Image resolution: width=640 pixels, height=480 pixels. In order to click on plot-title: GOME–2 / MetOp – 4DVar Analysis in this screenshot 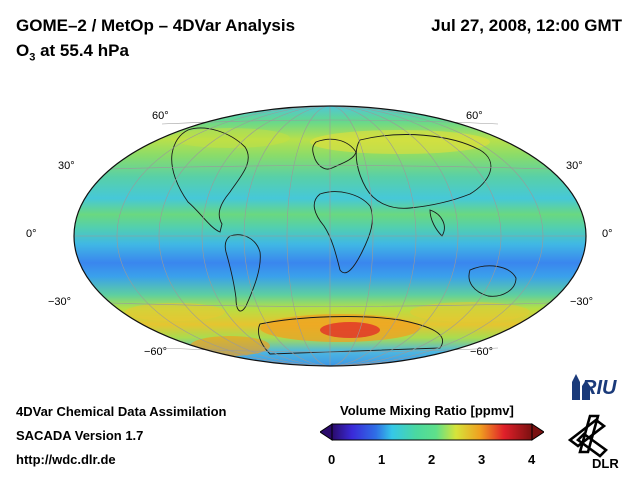, I will do `click(156, 25)`.